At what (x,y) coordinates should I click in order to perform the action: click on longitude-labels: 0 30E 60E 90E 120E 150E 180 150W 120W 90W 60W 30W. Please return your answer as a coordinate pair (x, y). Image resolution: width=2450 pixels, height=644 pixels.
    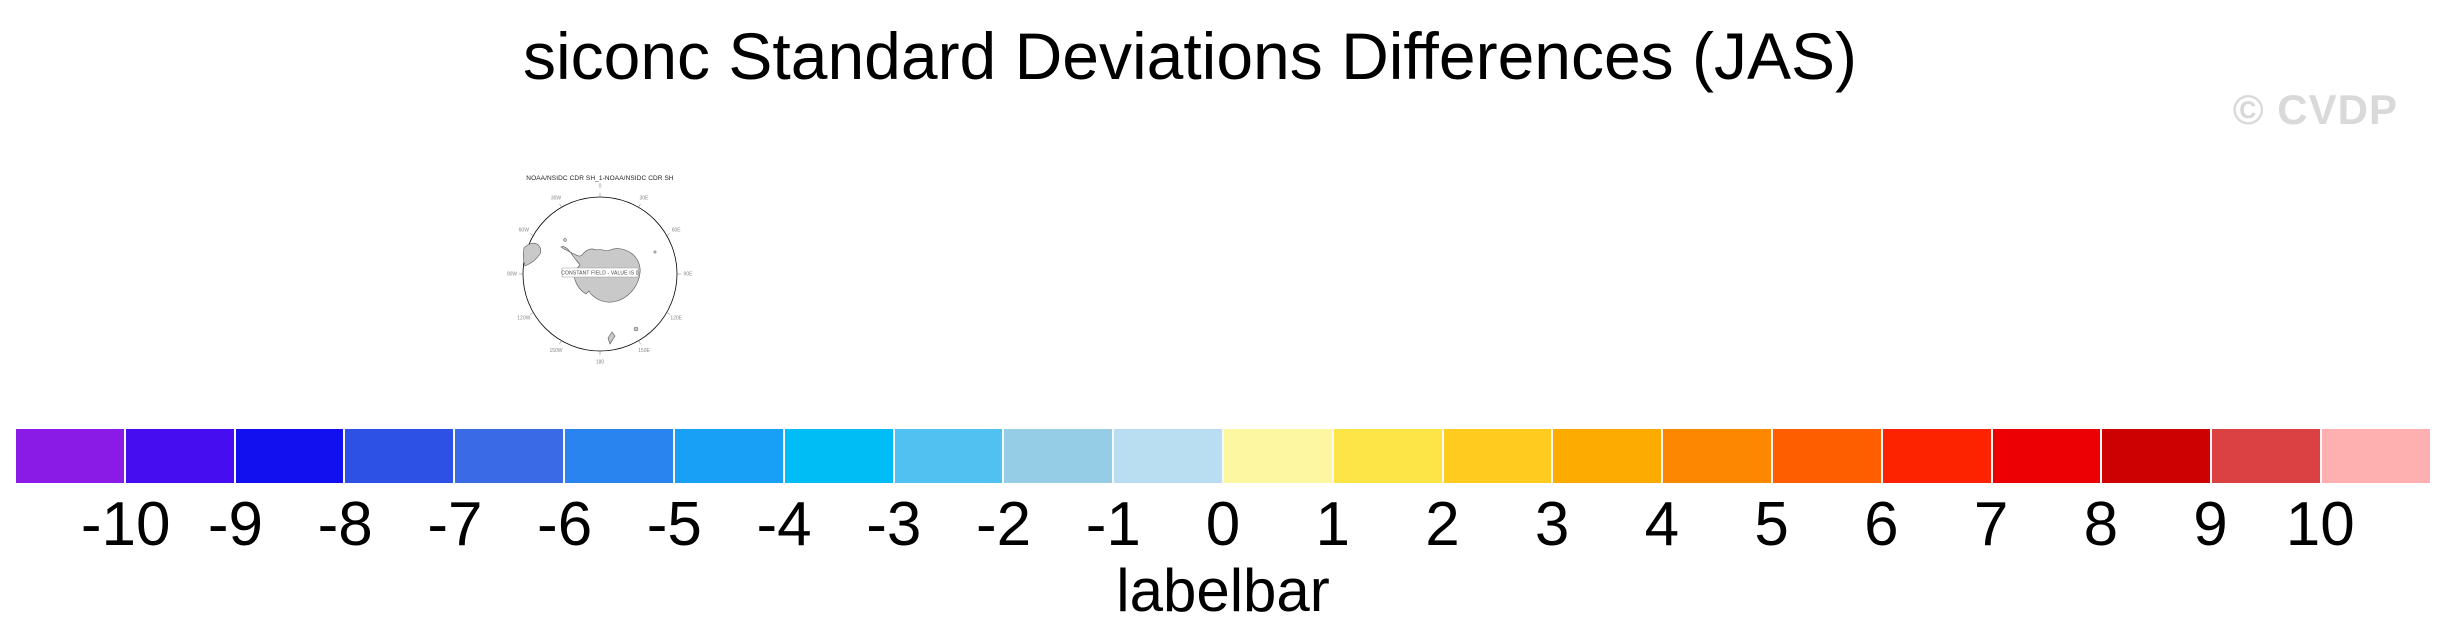
    Looking at the image, I should click on (600, 275).